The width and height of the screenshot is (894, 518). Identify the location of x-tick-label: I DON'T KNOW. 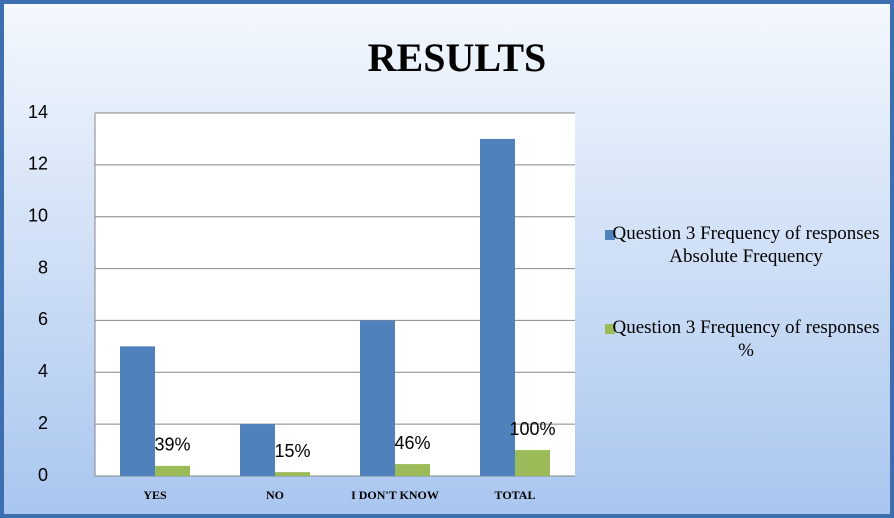
(395, 495).